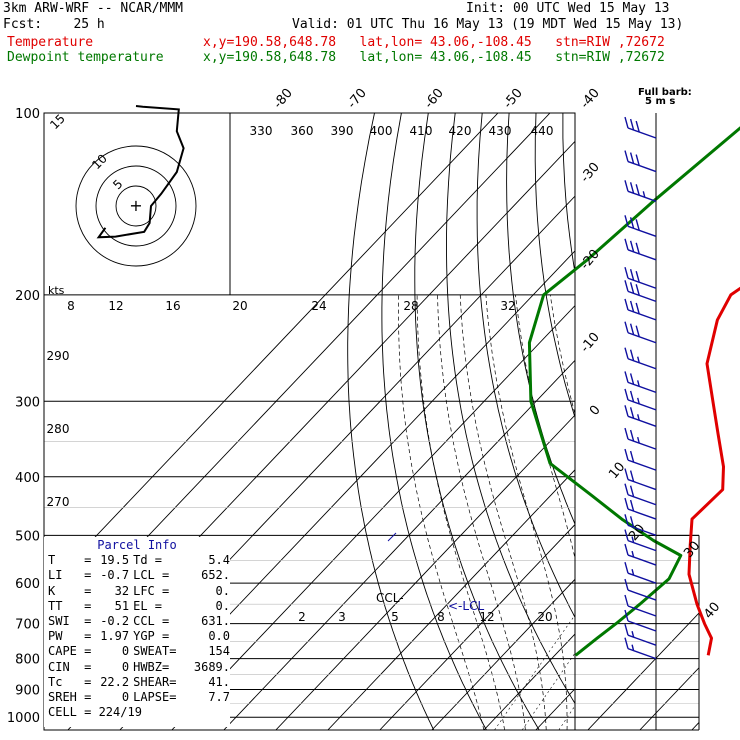 The image size is (740, 740). What do you see at coordinates (219, 636) in the screenshot?
I see `parcel-v2: 0.0` at bounding box center [219, 636].